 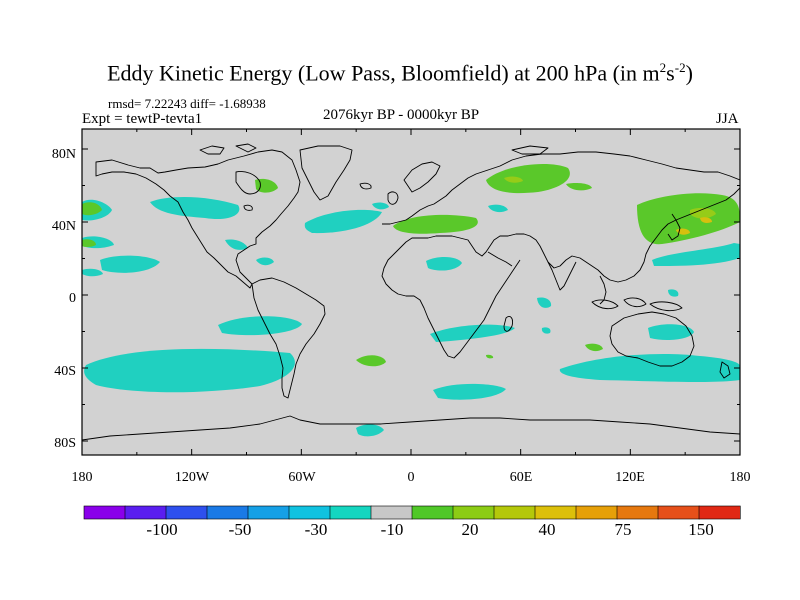 What do you see at coordinates (187, 103) in the screenshot?
I see `stats-label: rmsd= 7.22243 diff= -1.68938` at bounding box center [187, 103].